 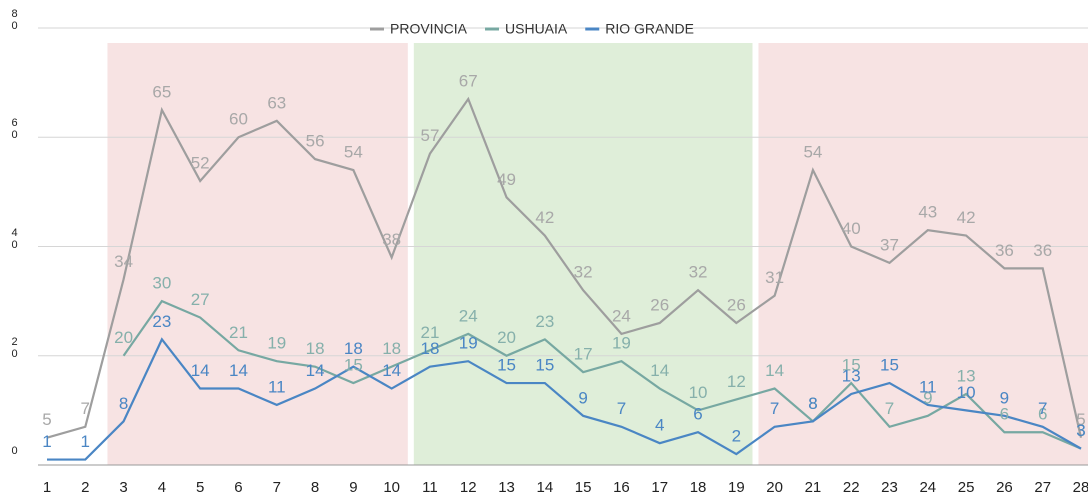 I want to click on y-tick-label: 80, so click(x=14, y=20).